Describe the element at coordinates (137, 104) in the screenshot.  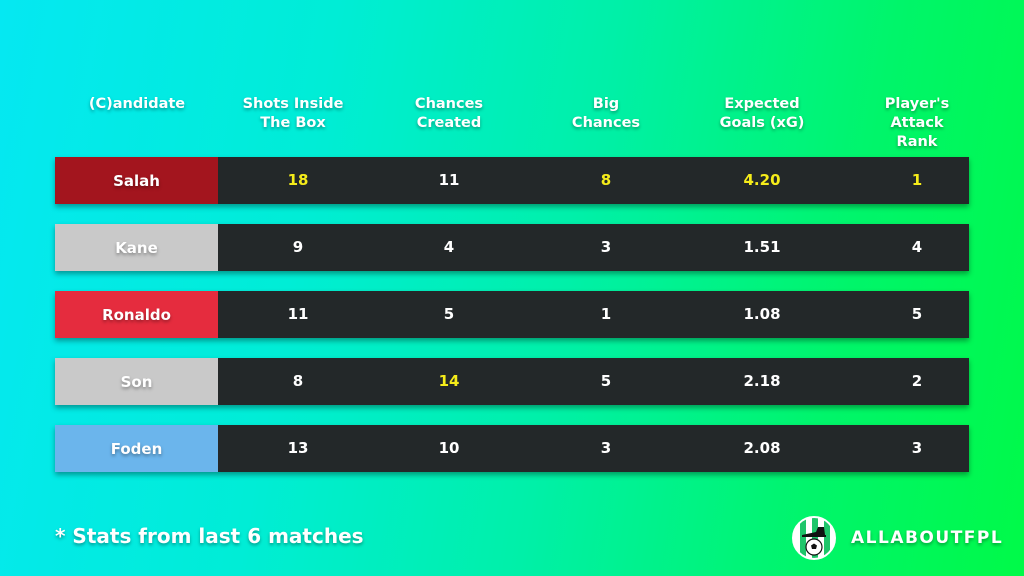
I see `header-candidate: (C)andidate` at that location.